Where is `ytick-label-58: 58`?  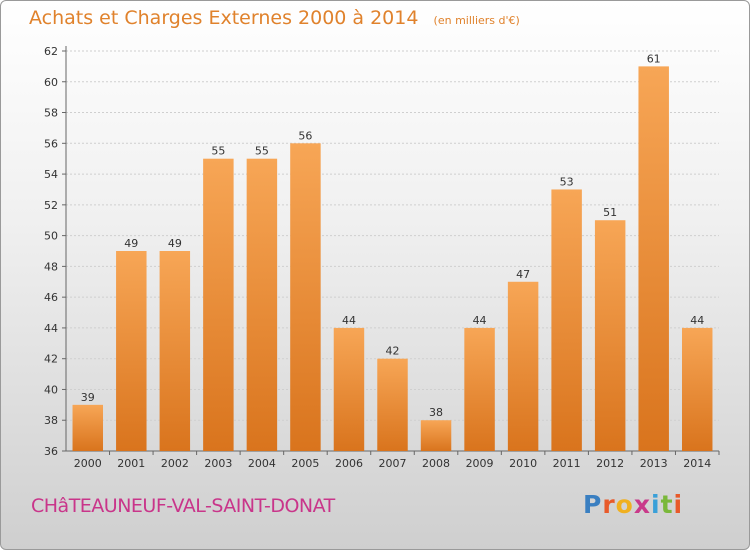
ytick-label-58: 58 is located at coordinates (51, 113).